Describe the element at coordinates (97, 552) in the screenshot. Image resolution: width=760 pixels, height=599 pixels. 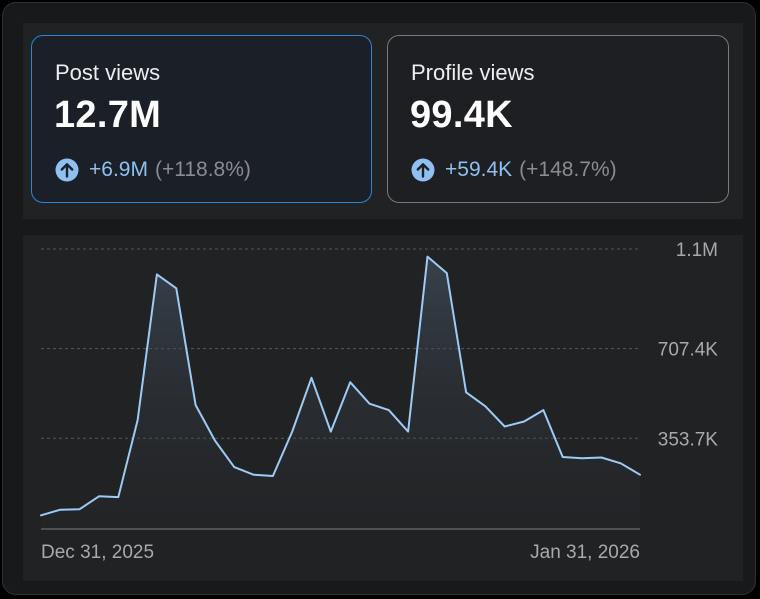
I see `x-tick-label-start: Dec 31, 2025` at that location.